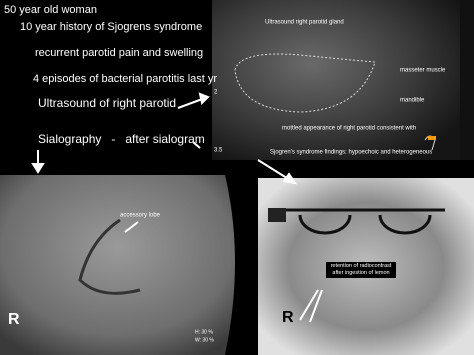  What do you see at coordinates (218, 151) in the screenshot?
I see `depth-mark: 3.5` at bounding box center [218, 151].